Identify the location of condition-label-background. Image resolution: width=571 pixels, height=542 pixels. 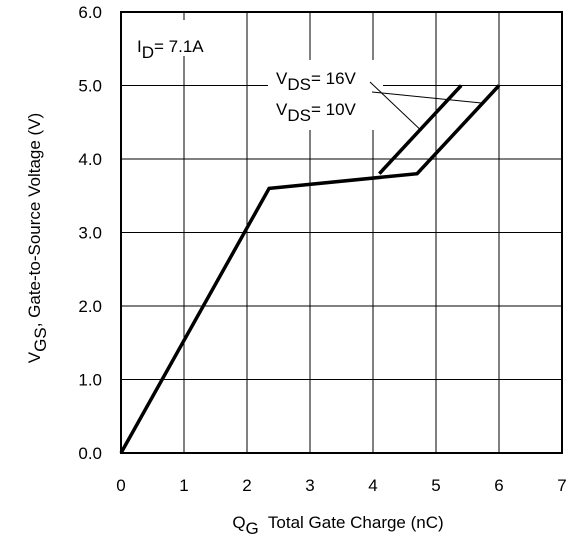
(179, 38).